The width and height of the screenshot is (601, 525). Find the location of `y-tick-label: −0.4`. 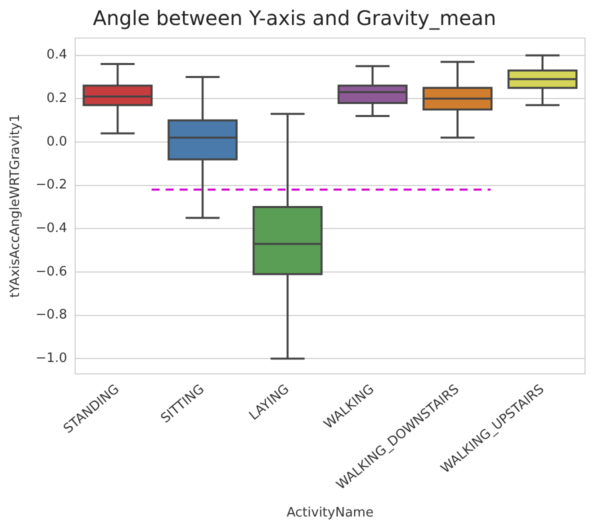

y-tick-label: −0.4 is located at coordinates (52, 228).